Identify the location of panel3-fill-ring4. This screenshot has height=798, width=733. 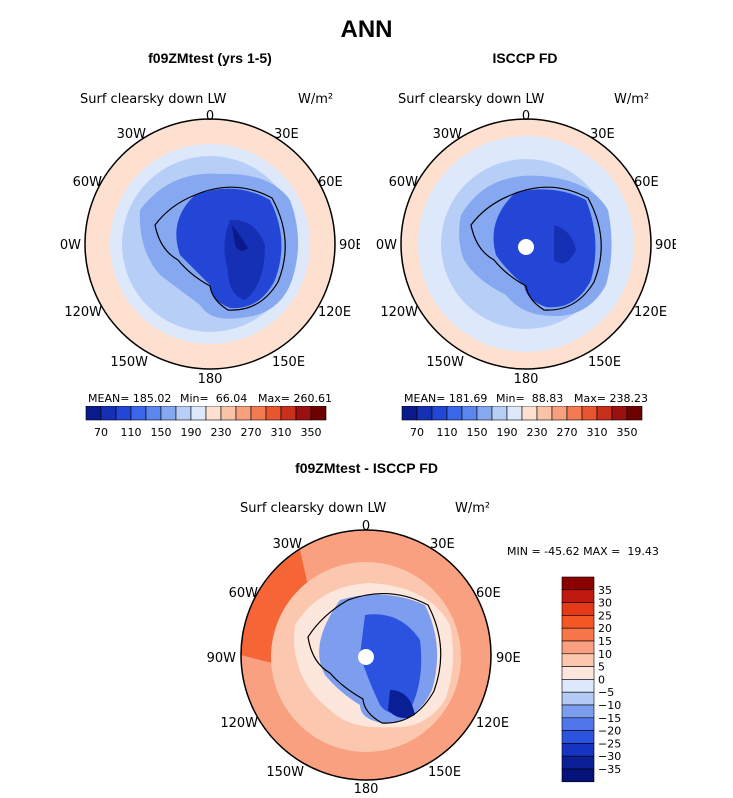
(391, 664).